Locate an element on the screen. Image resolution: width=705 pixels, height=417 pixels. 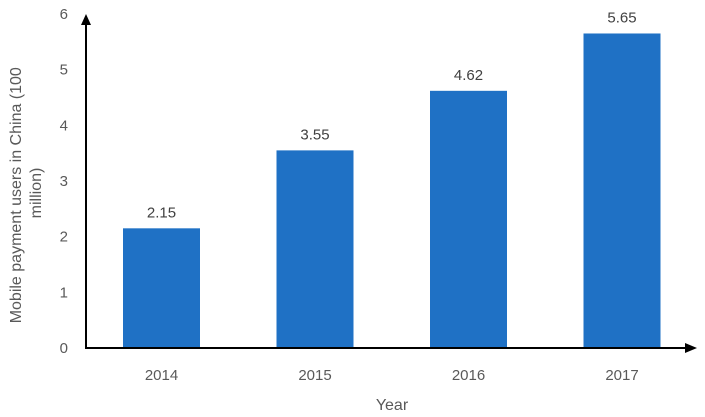
y-tick-label: 3 is located at coordinates (64, 181).